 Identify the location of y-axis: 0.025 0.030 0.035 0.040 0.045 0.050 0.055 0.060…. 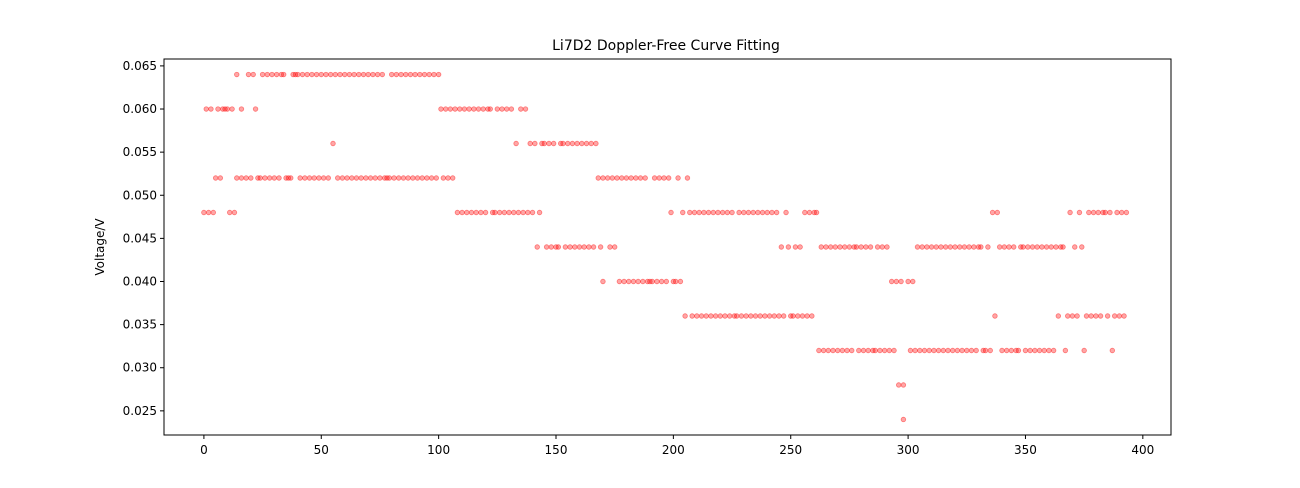
(143, 238).